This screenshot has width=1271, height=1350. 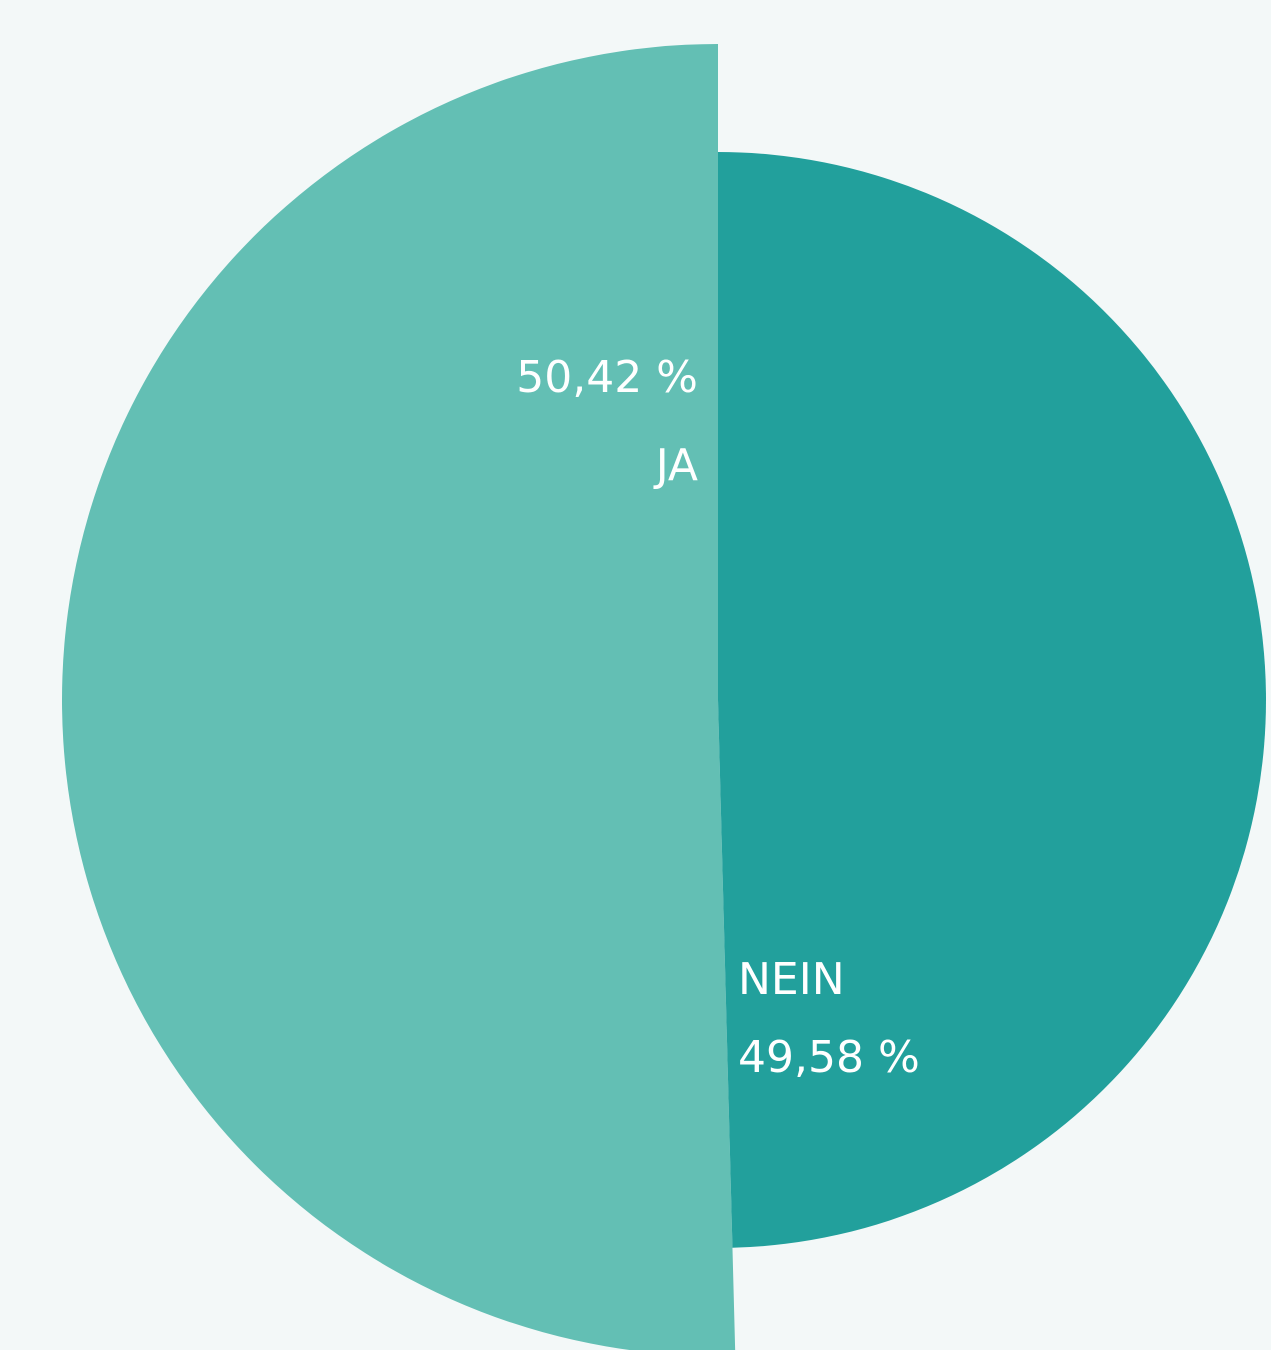 What do you see at coordinates (675, 465) in the screenshot?
I see `slice-name-label: JA` at bounding box center [675, 465].